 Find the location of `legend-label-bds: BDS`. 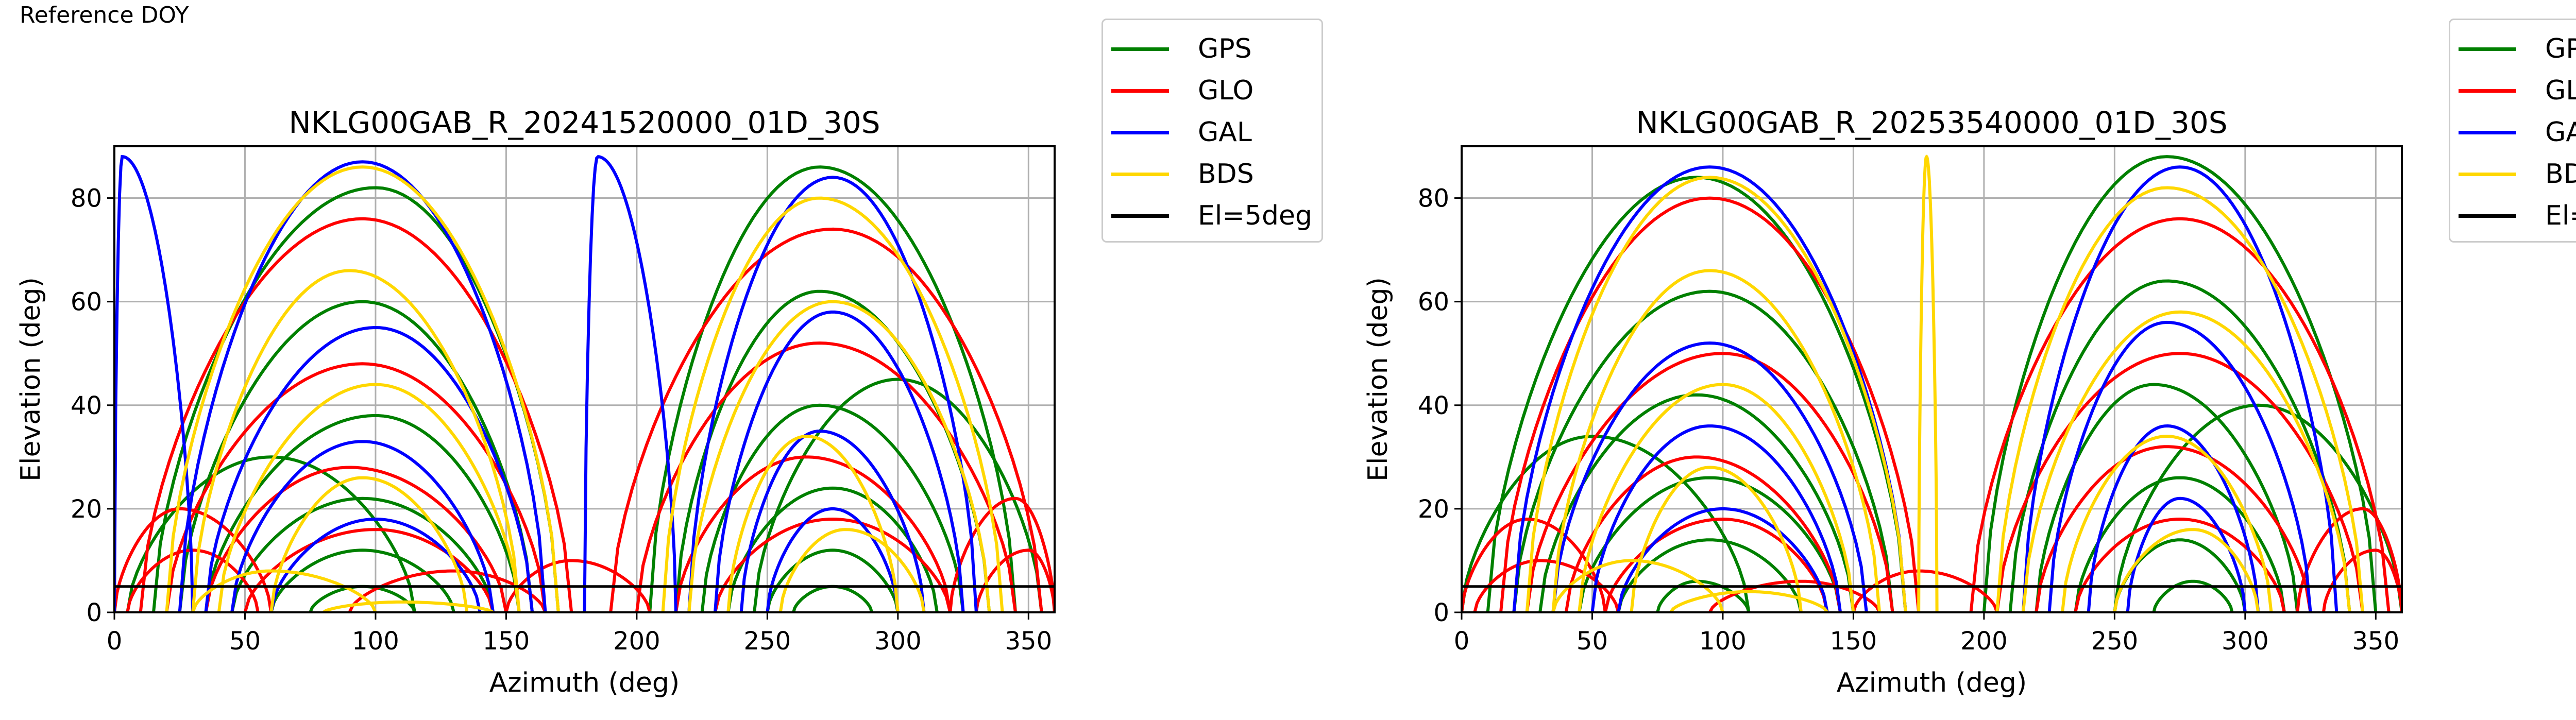

legend-label-bds: BDS is located at coordinates (1226, 174).